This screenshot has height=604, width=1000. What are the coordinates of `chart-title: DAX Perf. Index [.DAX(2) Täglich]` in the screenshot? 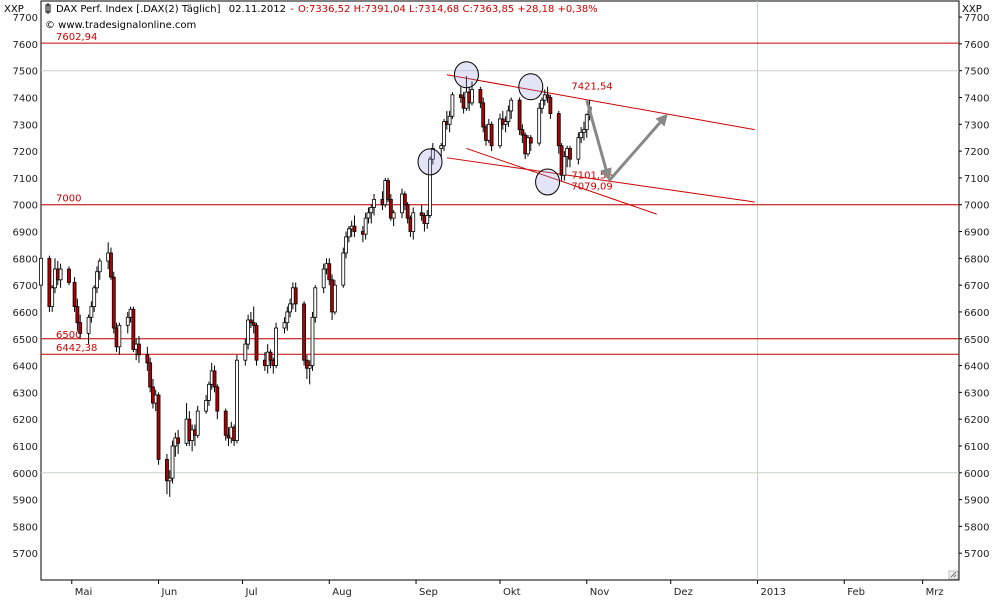 It's located at (138, 9).